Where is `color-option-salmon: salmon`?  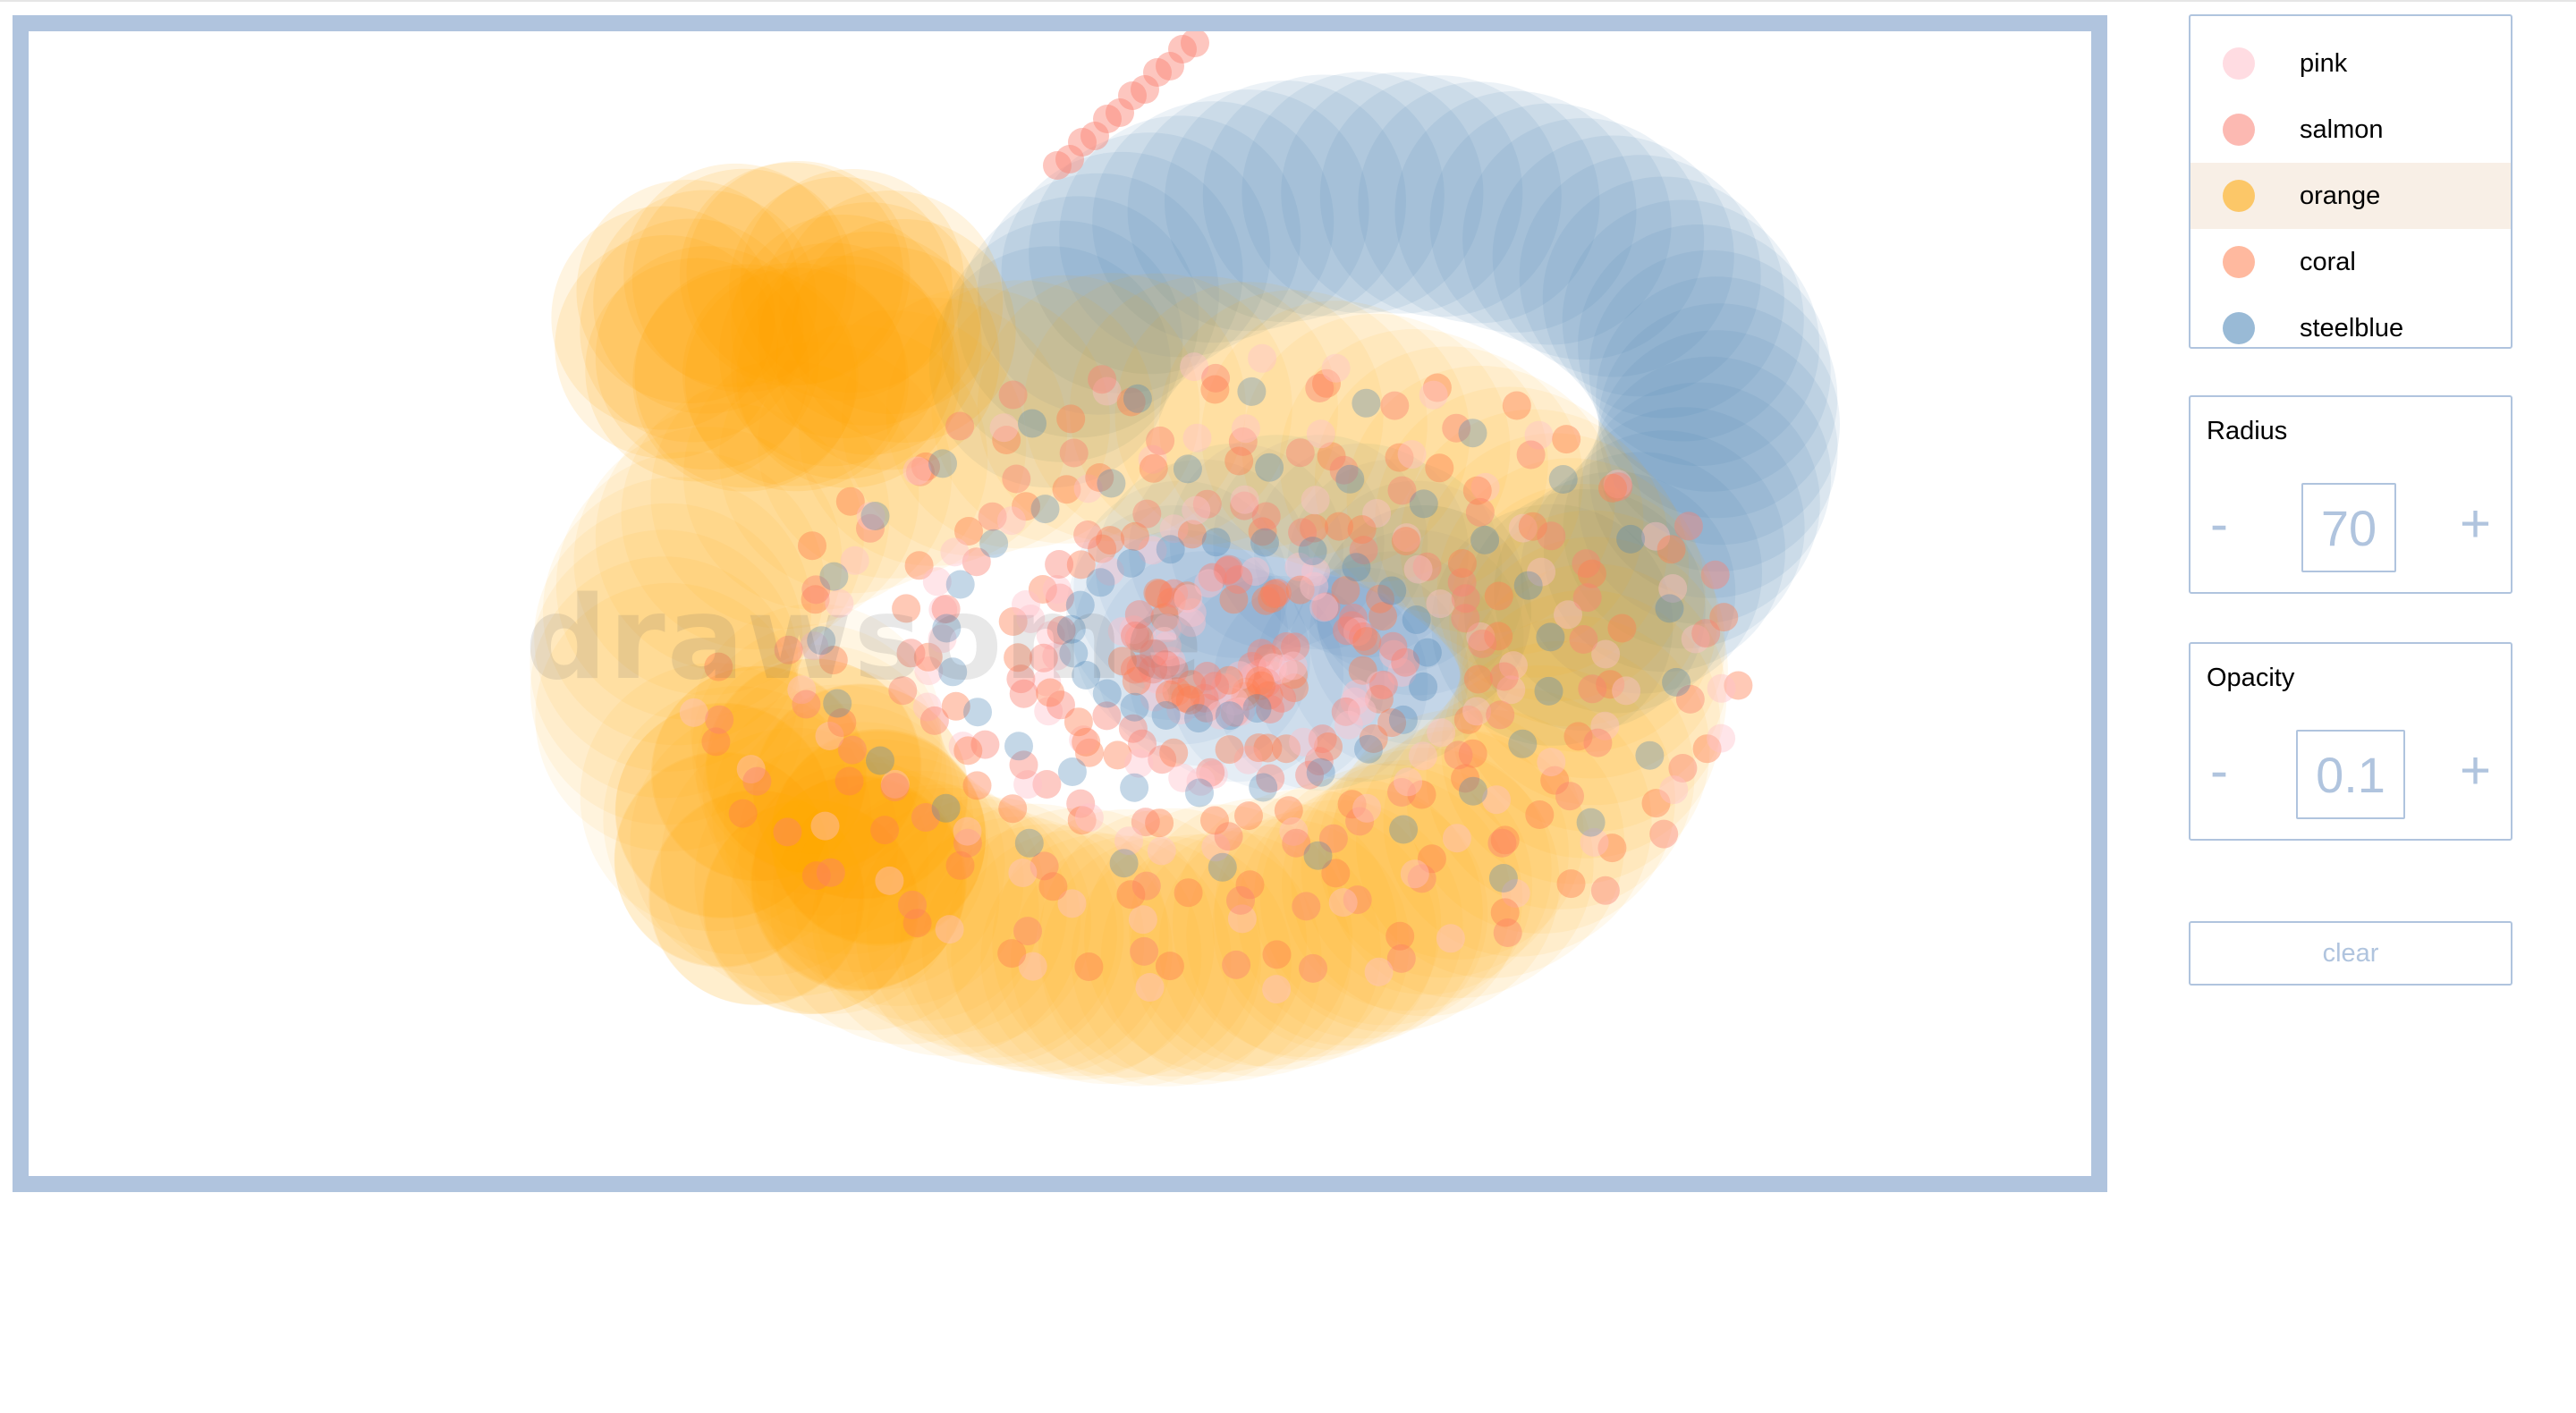 color-option-salmon: salmon is located at coordinates (2350, 130).